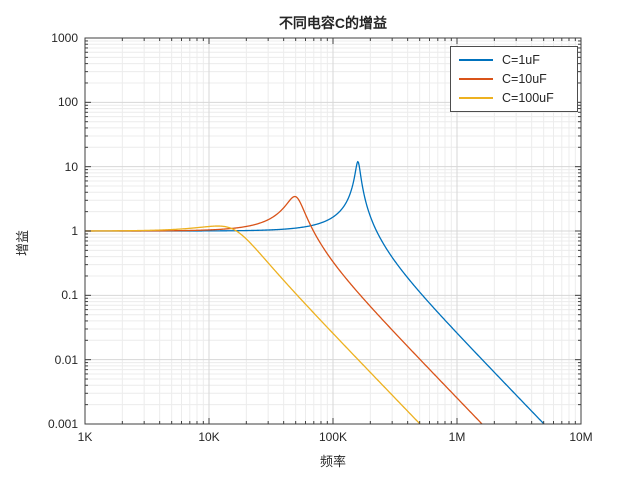 The image size is (640, 480). I want to click on y-tick-label: 10, so click(71, 166).